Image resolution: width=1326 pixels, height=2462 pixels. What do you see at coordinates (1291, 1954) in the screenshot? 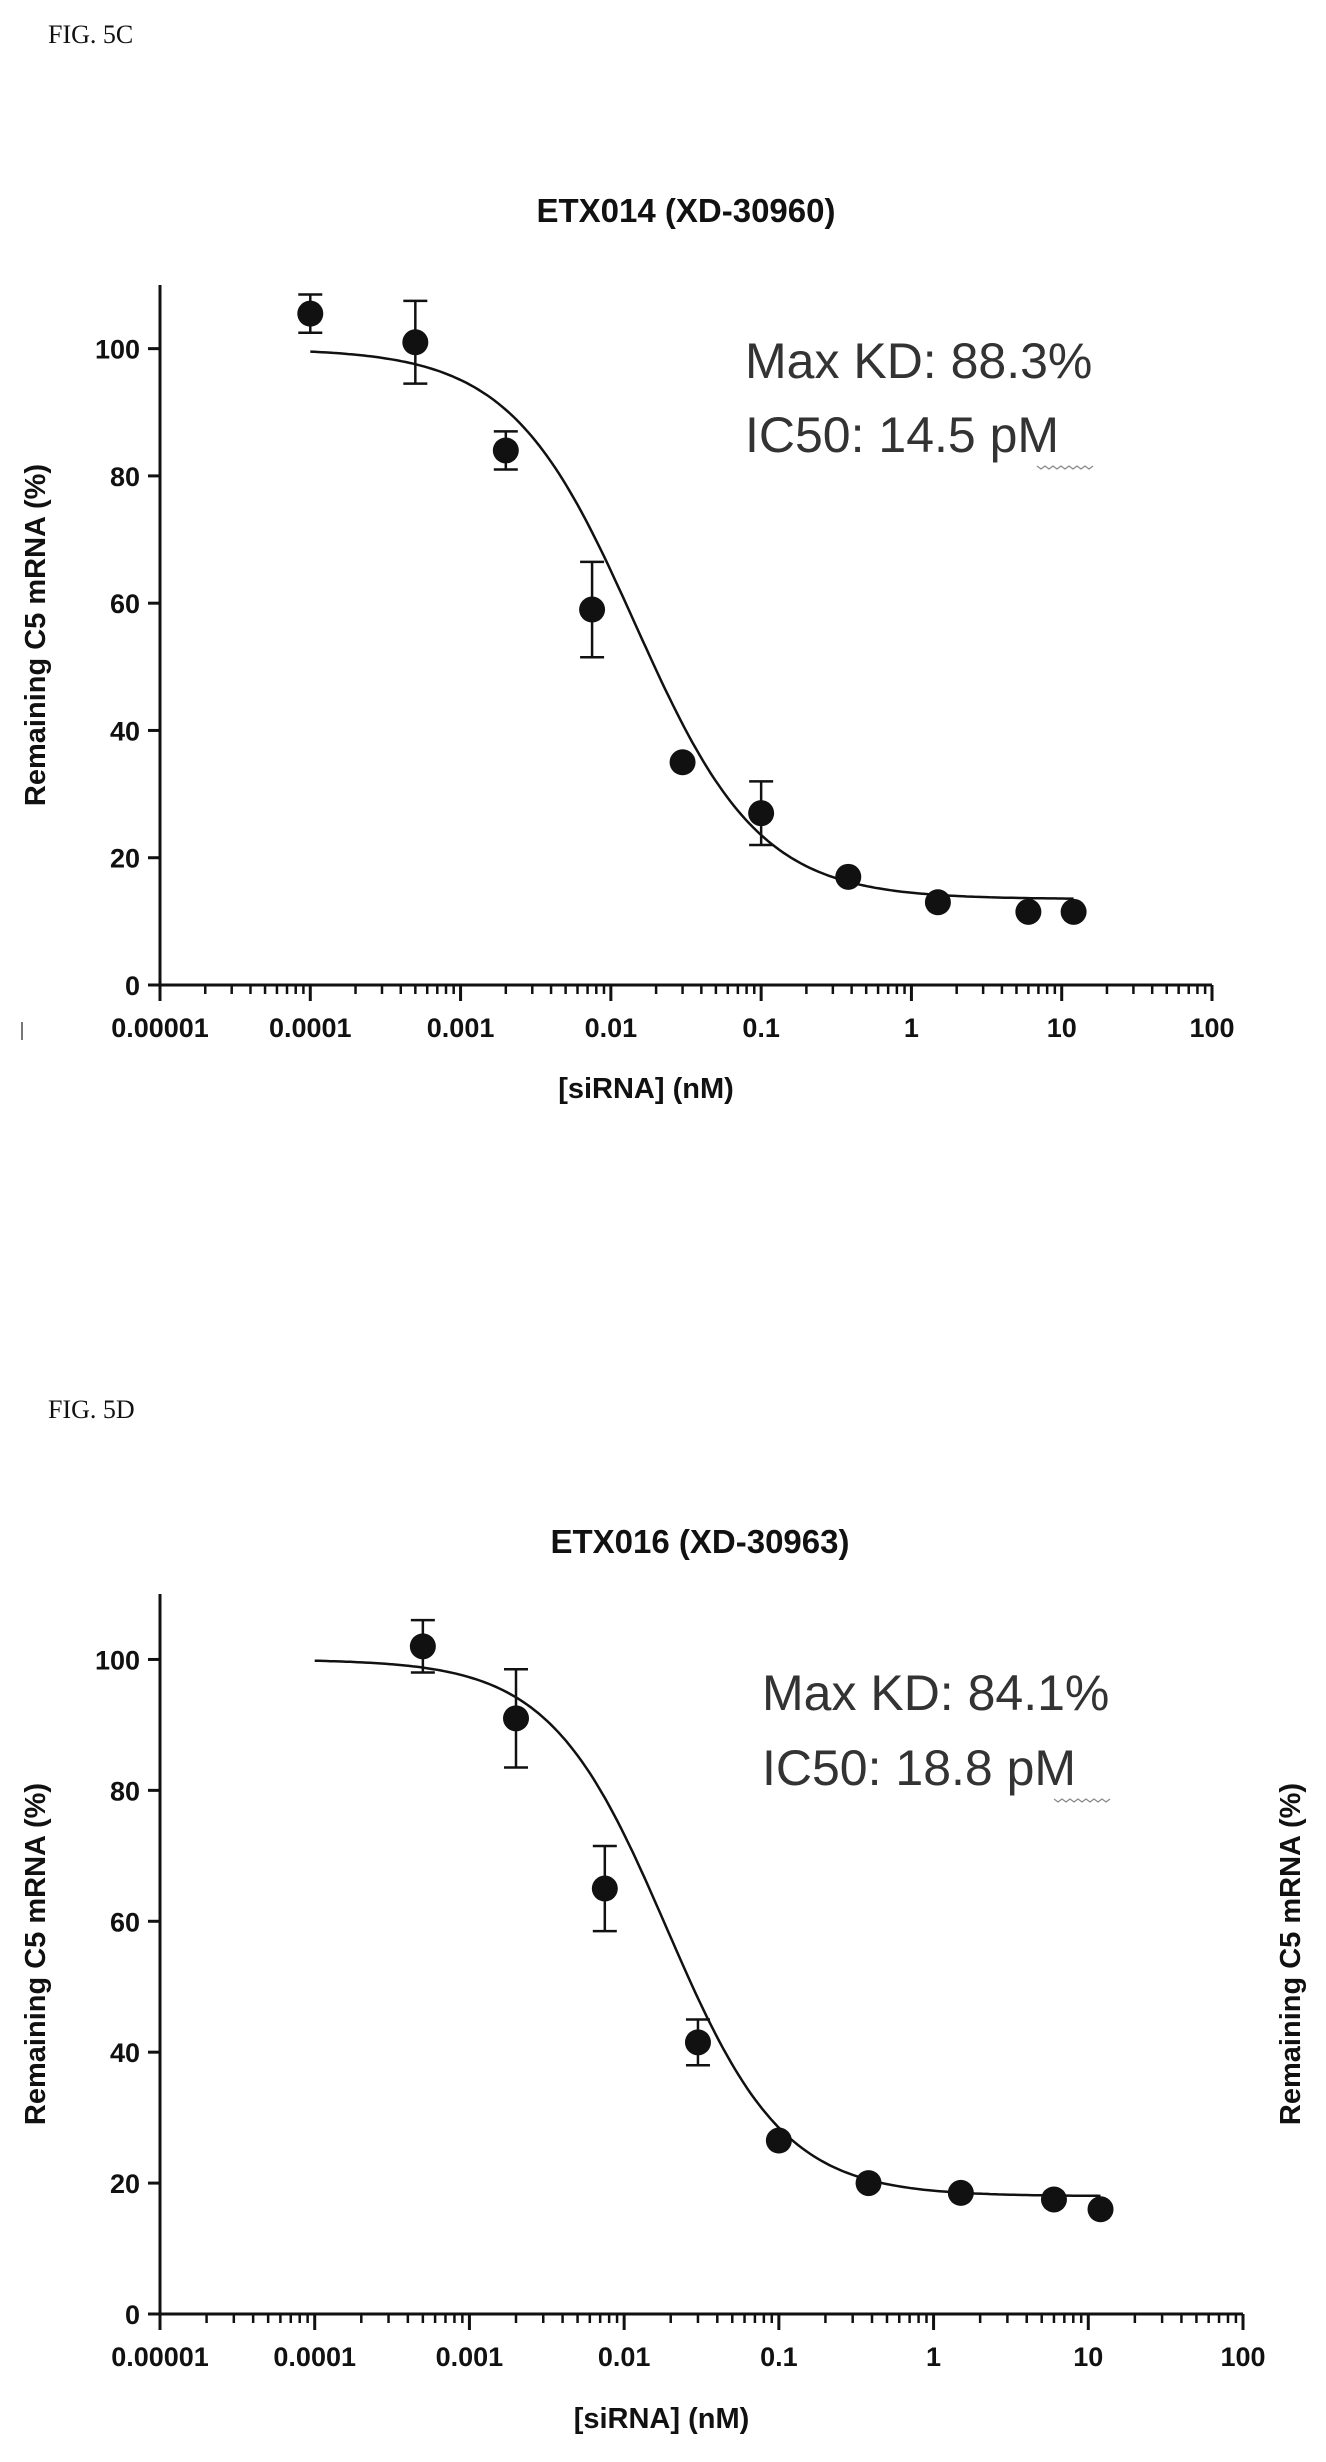
I see `y-axis-label-right: Remaining C5 mRNA (%)` at bounding box center [1291, 1954].